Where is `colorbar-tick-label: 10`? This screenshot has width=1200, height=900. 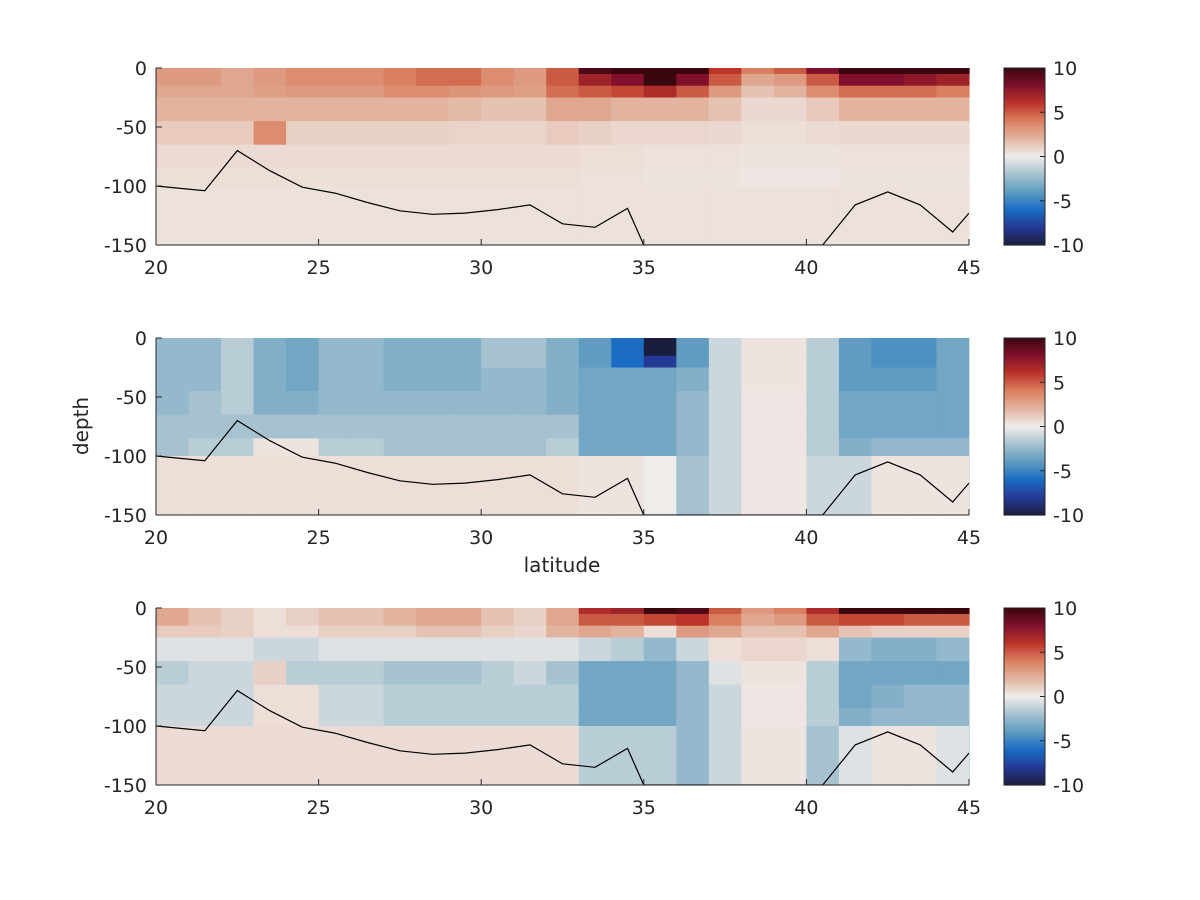
colorbar-tick-label: 10 is located at coordinates (1065, 339).